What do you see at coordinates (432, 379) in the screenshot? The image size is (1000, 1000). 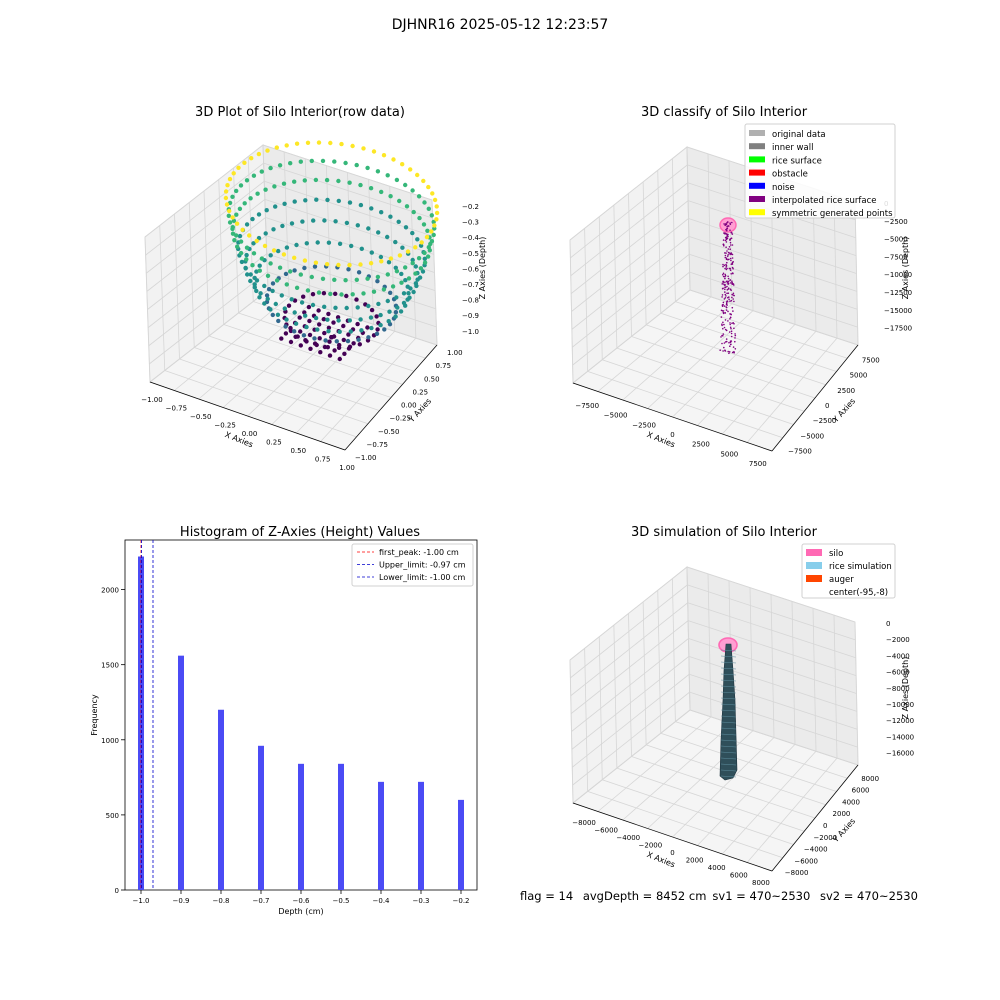 I see `y-tick-label: 0.50` at bounding box center [432, 379].